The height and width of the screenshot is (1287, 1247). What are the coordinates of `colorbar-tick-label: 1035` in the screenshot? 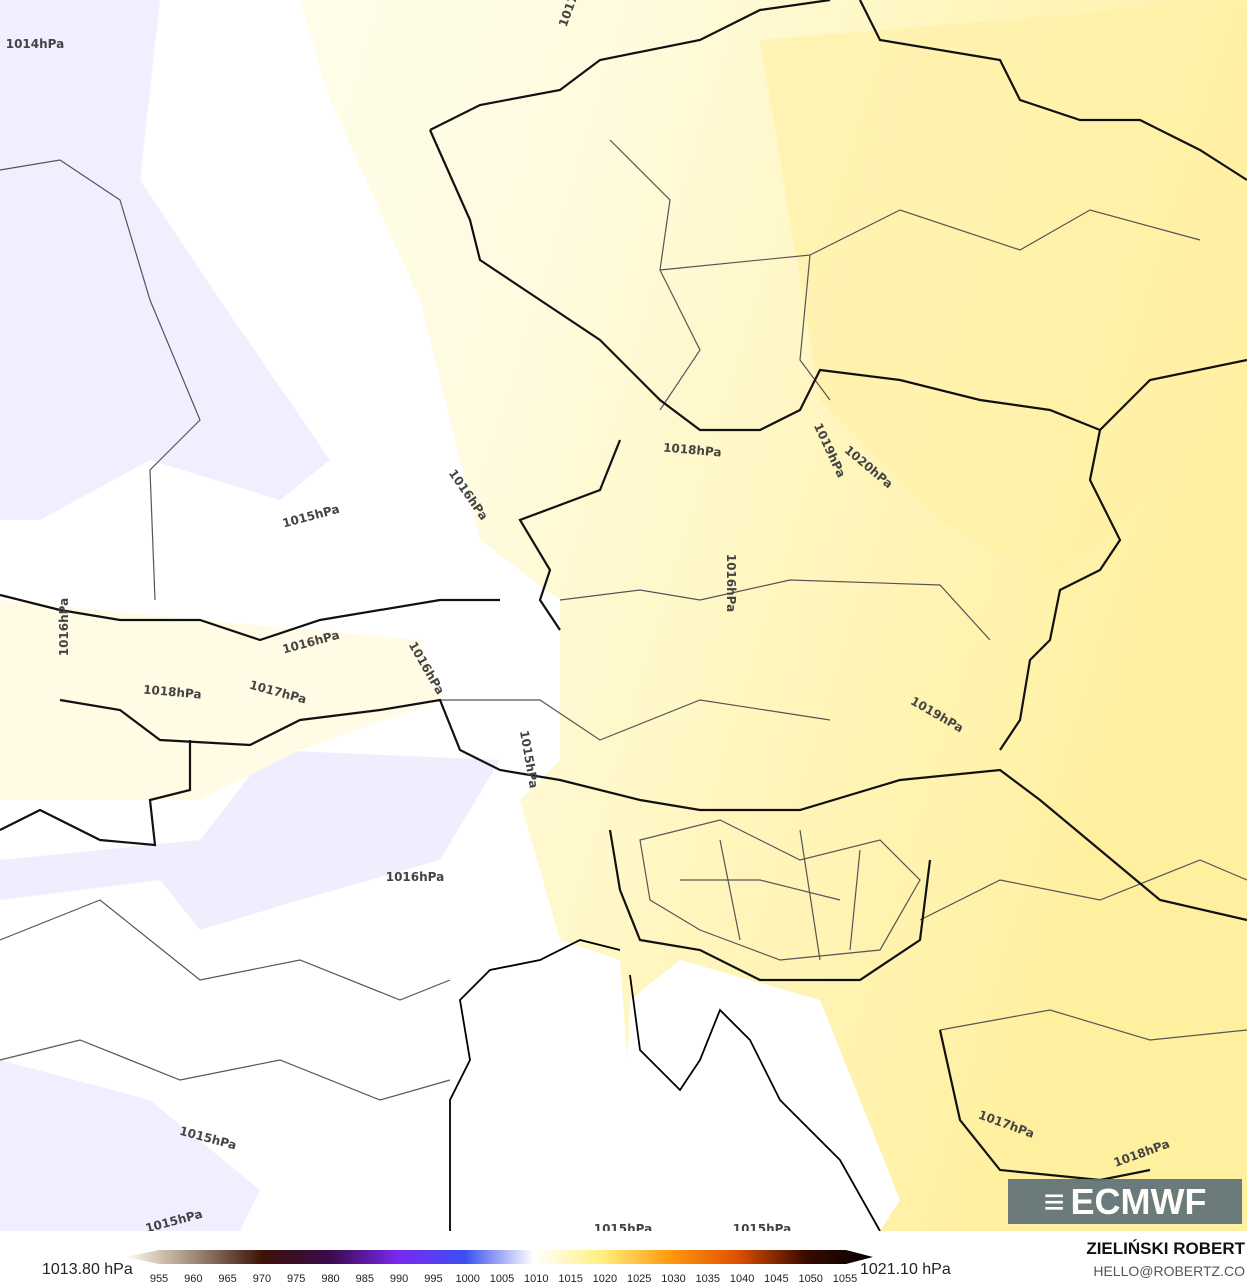 It's located at (708, 1279).